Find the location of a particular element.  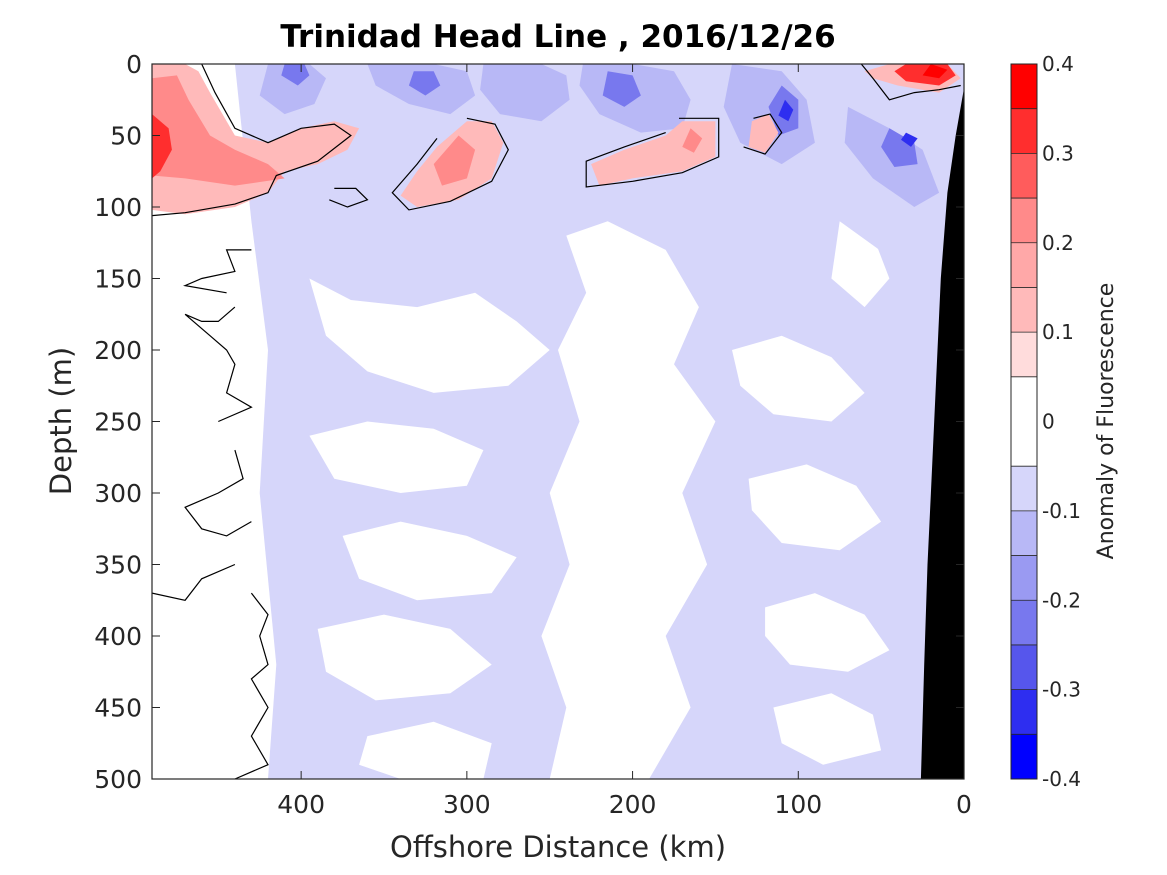

anomaly-region-near-zero-band-h is located at coordinates (827, 632).